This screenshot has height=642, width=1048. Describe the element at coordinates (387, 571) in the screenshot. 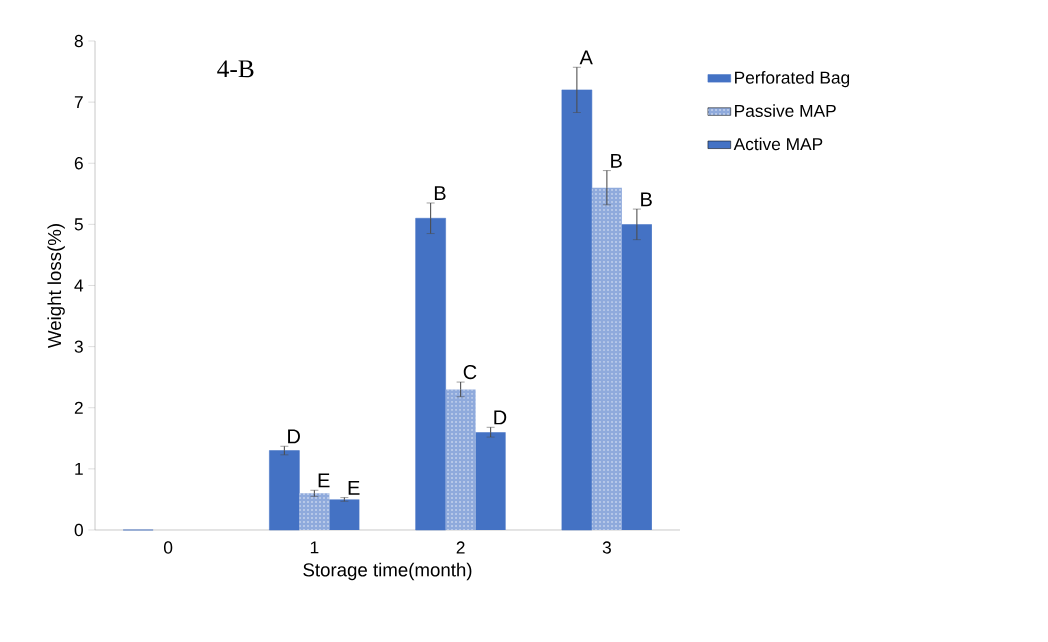

I see `x-axis-title: Storage time(month)` at that location.